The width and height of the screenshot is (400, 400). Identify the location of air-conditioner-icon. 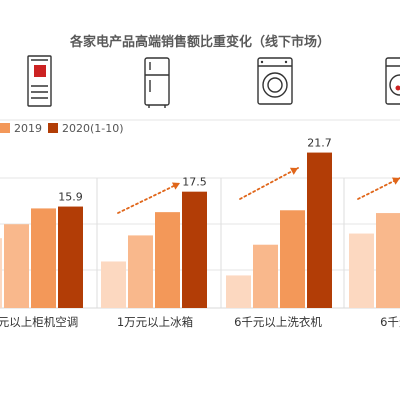
(39, 81).